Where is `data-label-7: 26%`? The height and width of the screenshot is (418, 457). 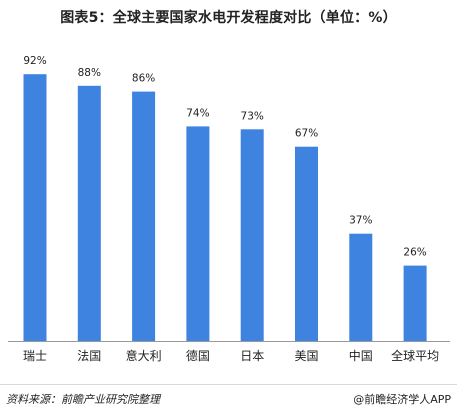 data-label-7: 26% is located at coordinates (414, 253).